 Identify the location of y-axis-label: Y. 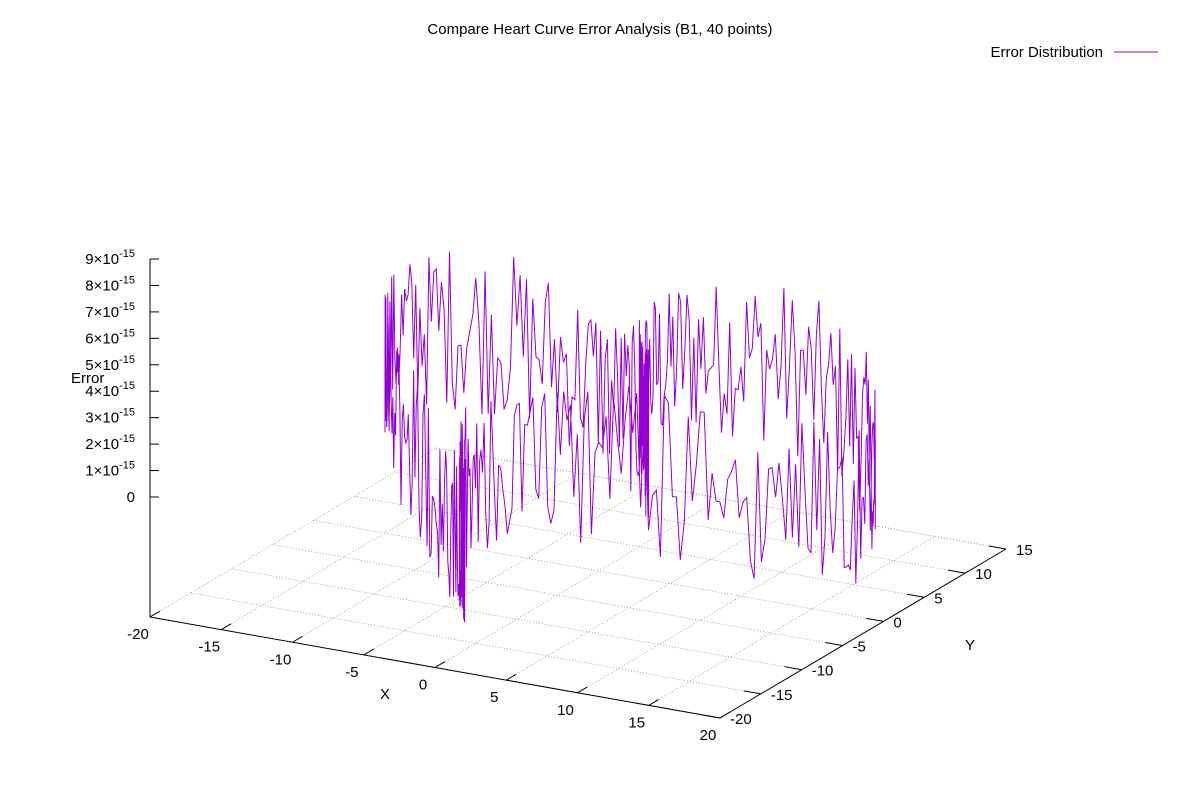
(970, 645).